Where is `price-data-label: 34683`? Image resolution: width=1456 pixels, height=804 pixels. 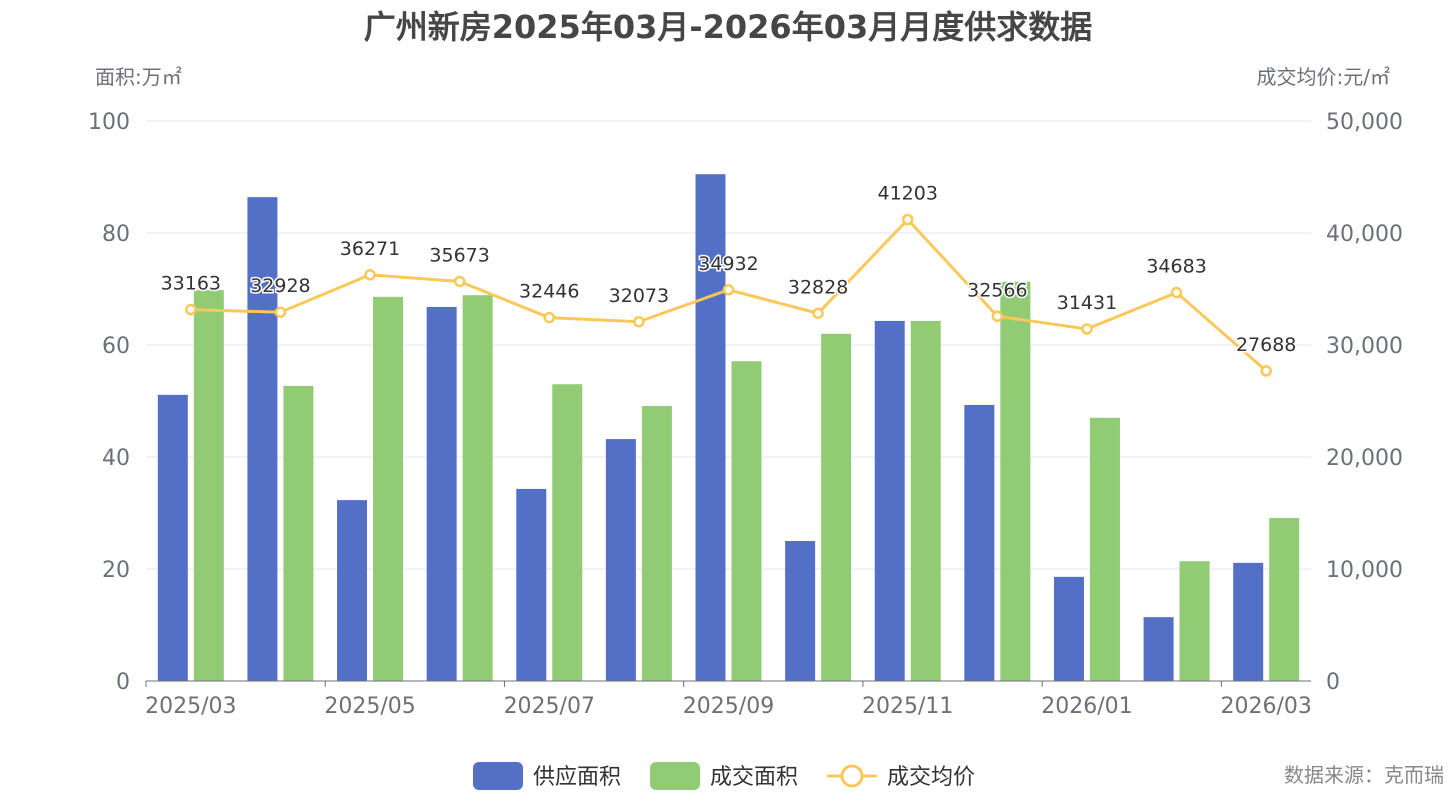 price-data-label: 34683 is located at coordinates (1176, 267).